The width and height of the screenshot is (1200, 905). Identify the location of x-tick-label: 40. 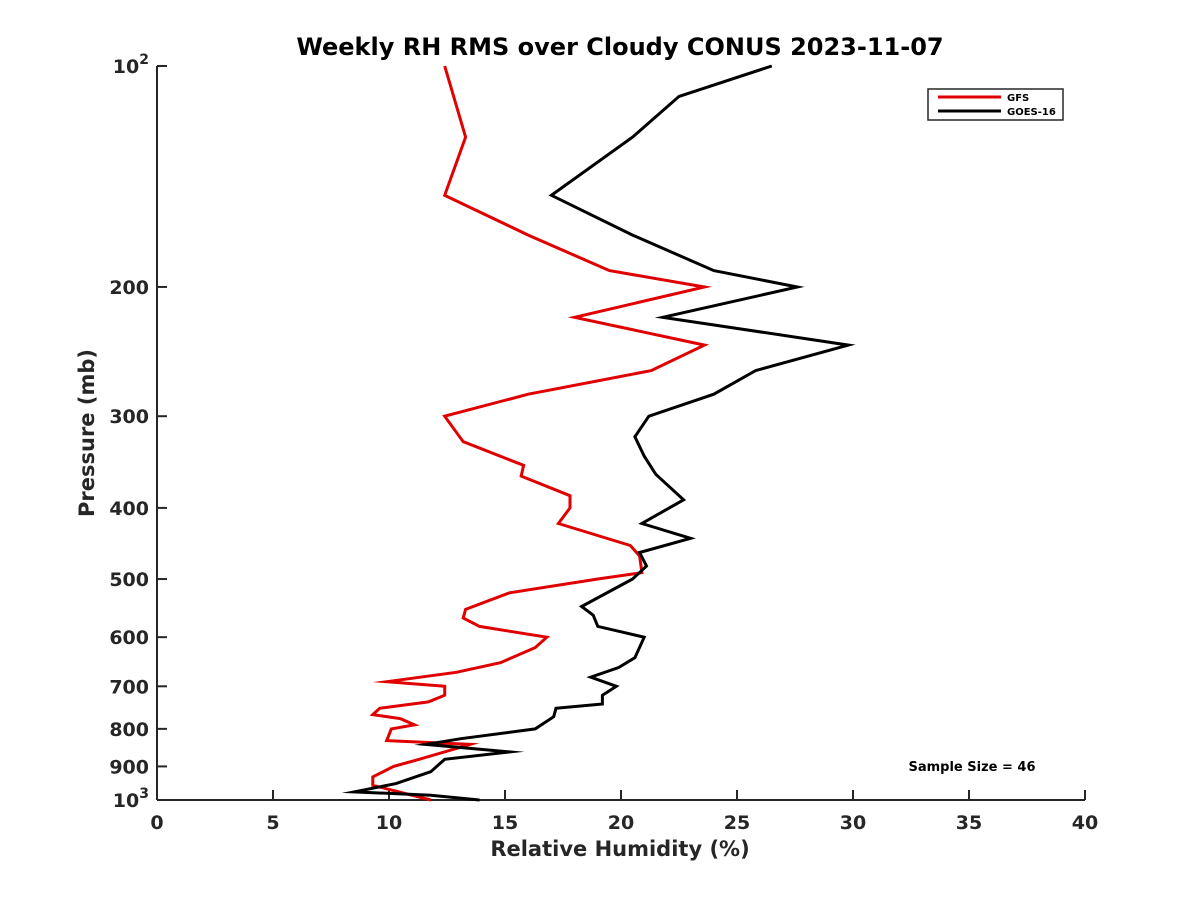
(1085, 823).